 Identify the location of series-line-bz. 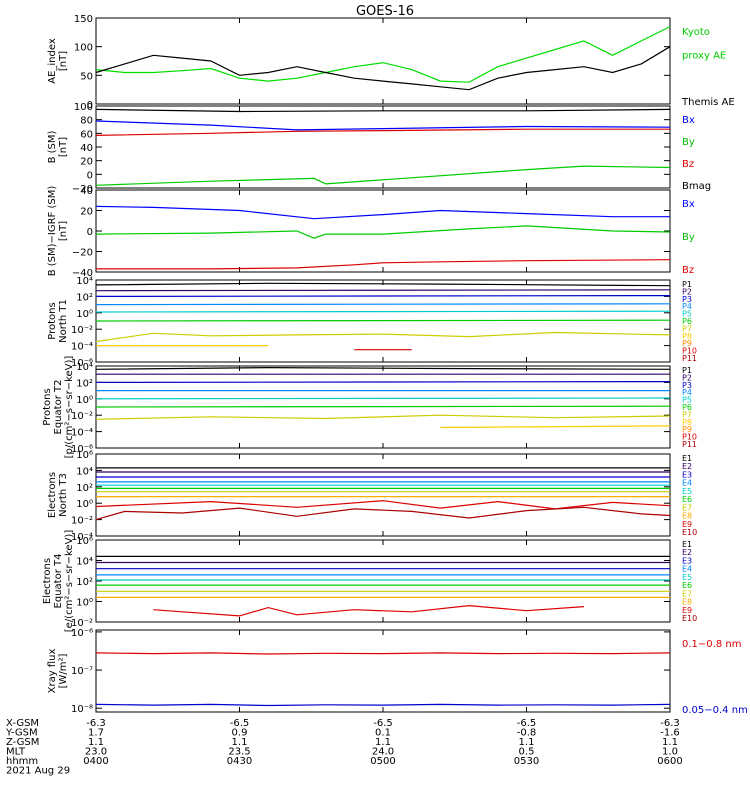
(382, 132).